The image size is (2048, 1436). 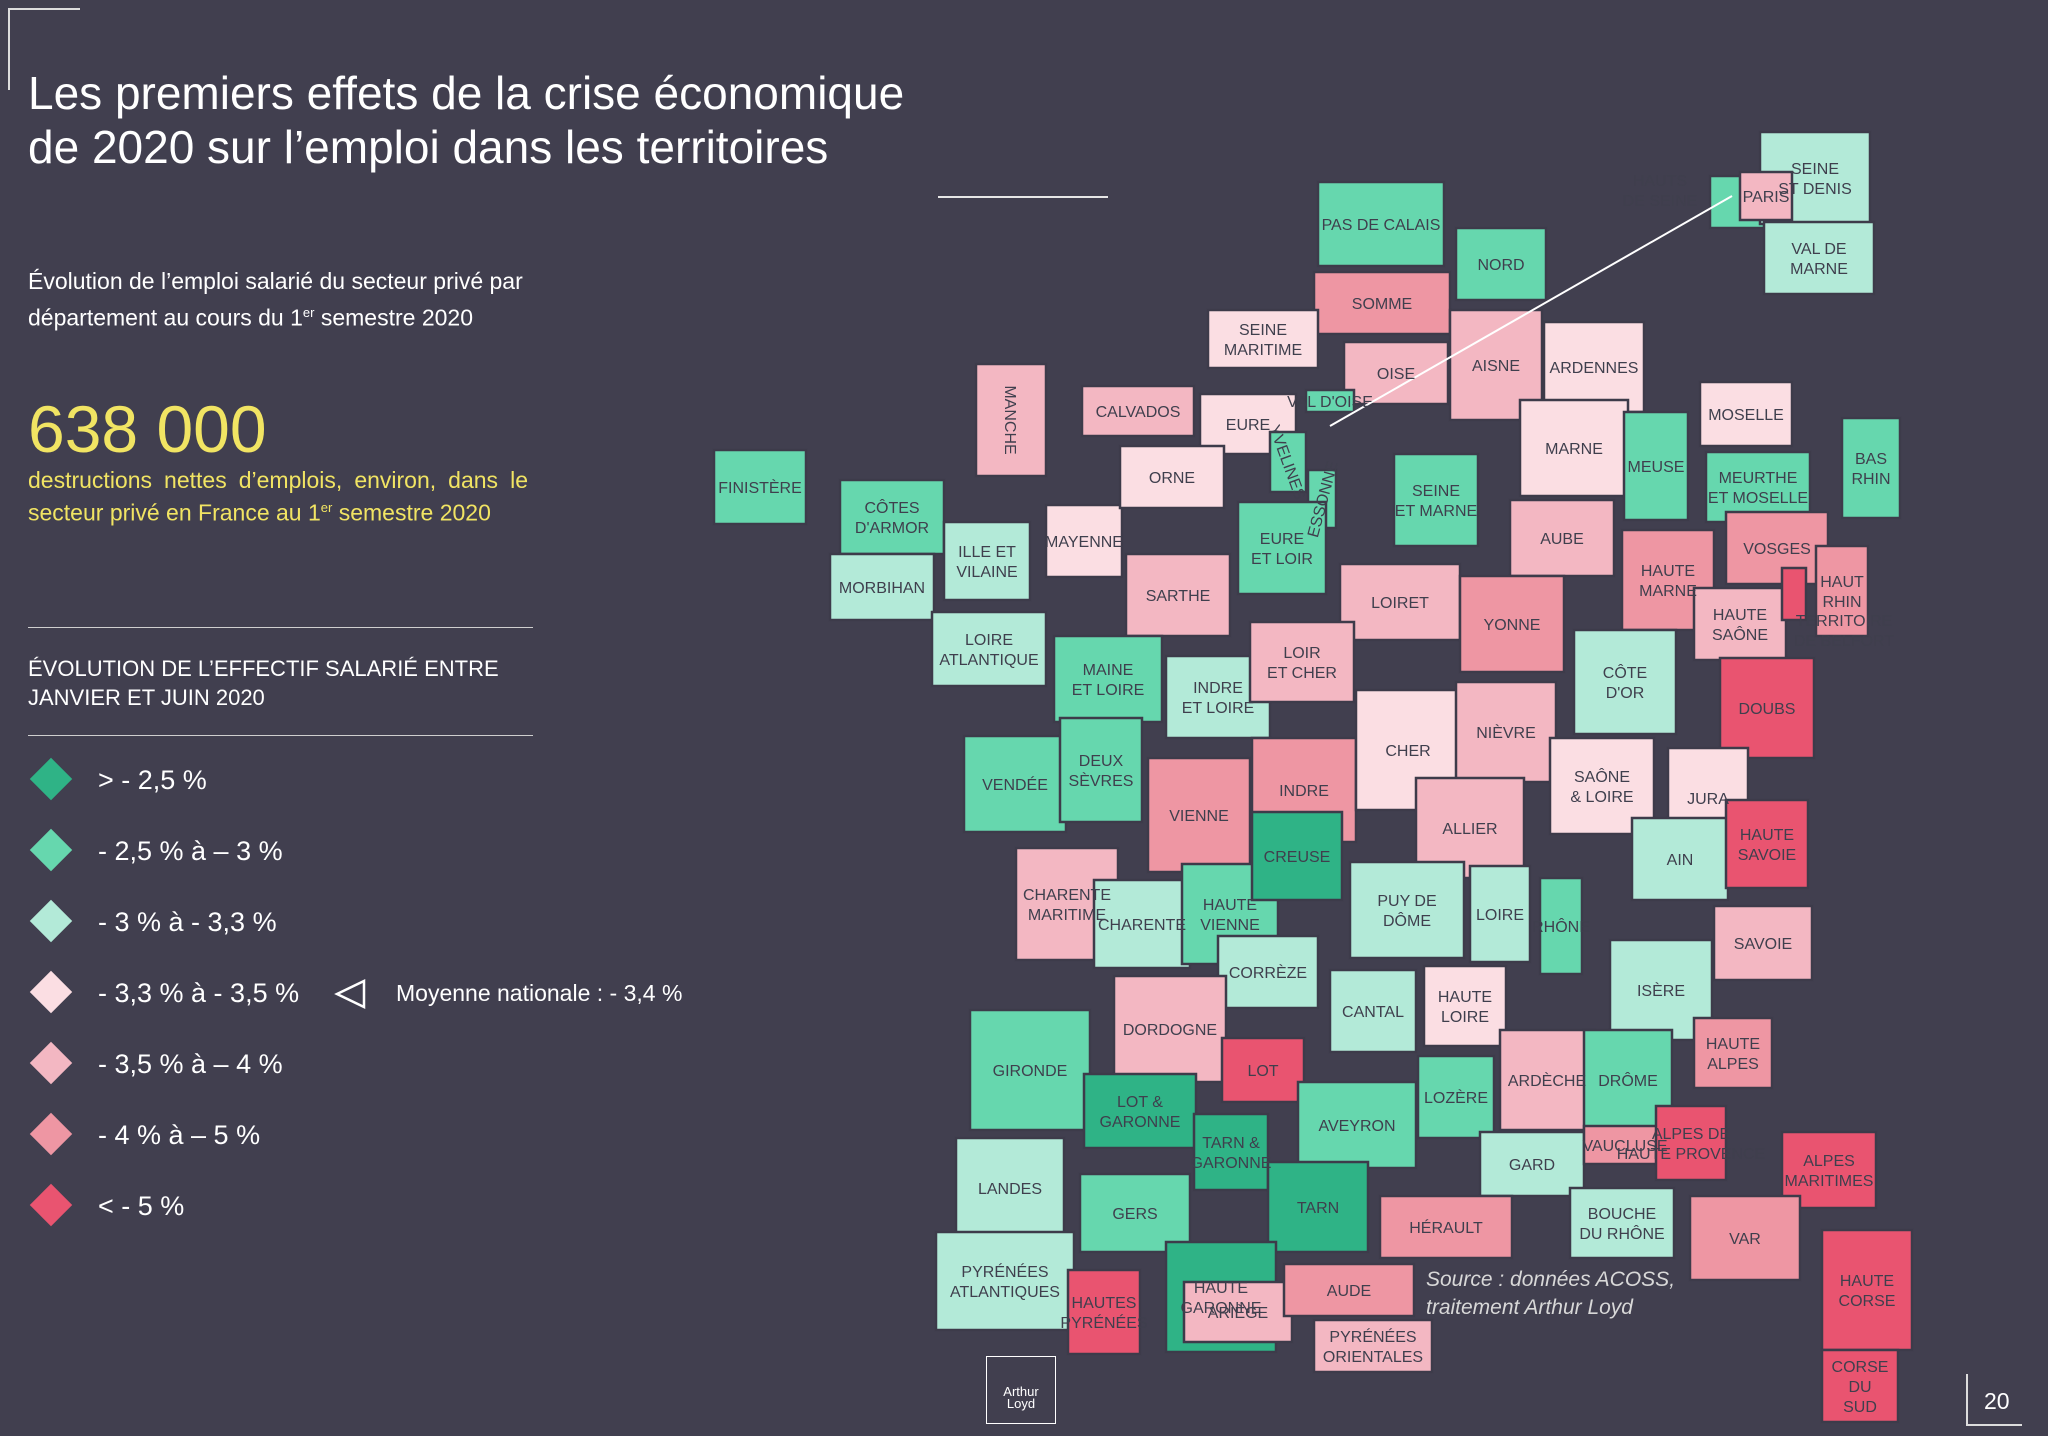 I want to click on department-label: HAUT RHIN, so click(x=1842, y=592).